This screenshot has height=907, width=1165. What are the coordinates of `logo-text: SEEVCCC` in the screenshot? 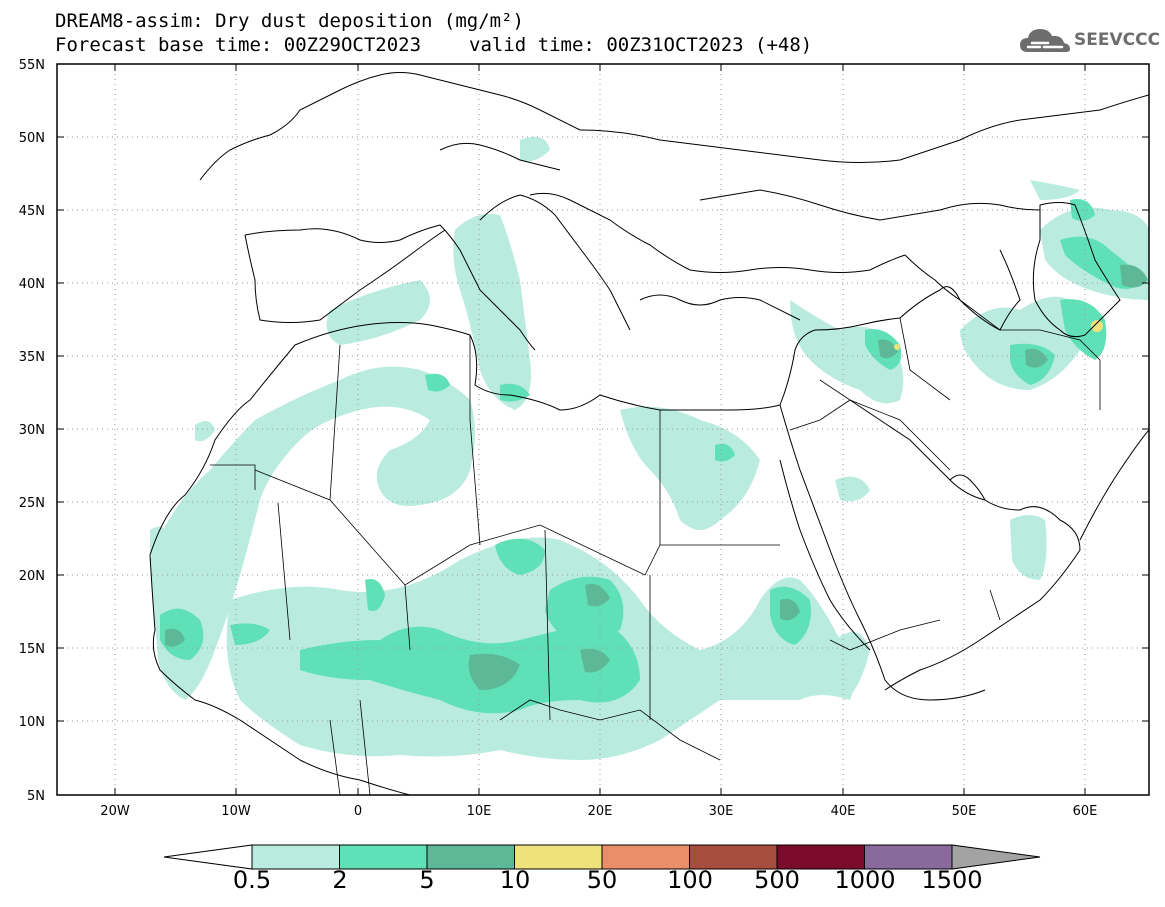 It's located at (1117, 40).